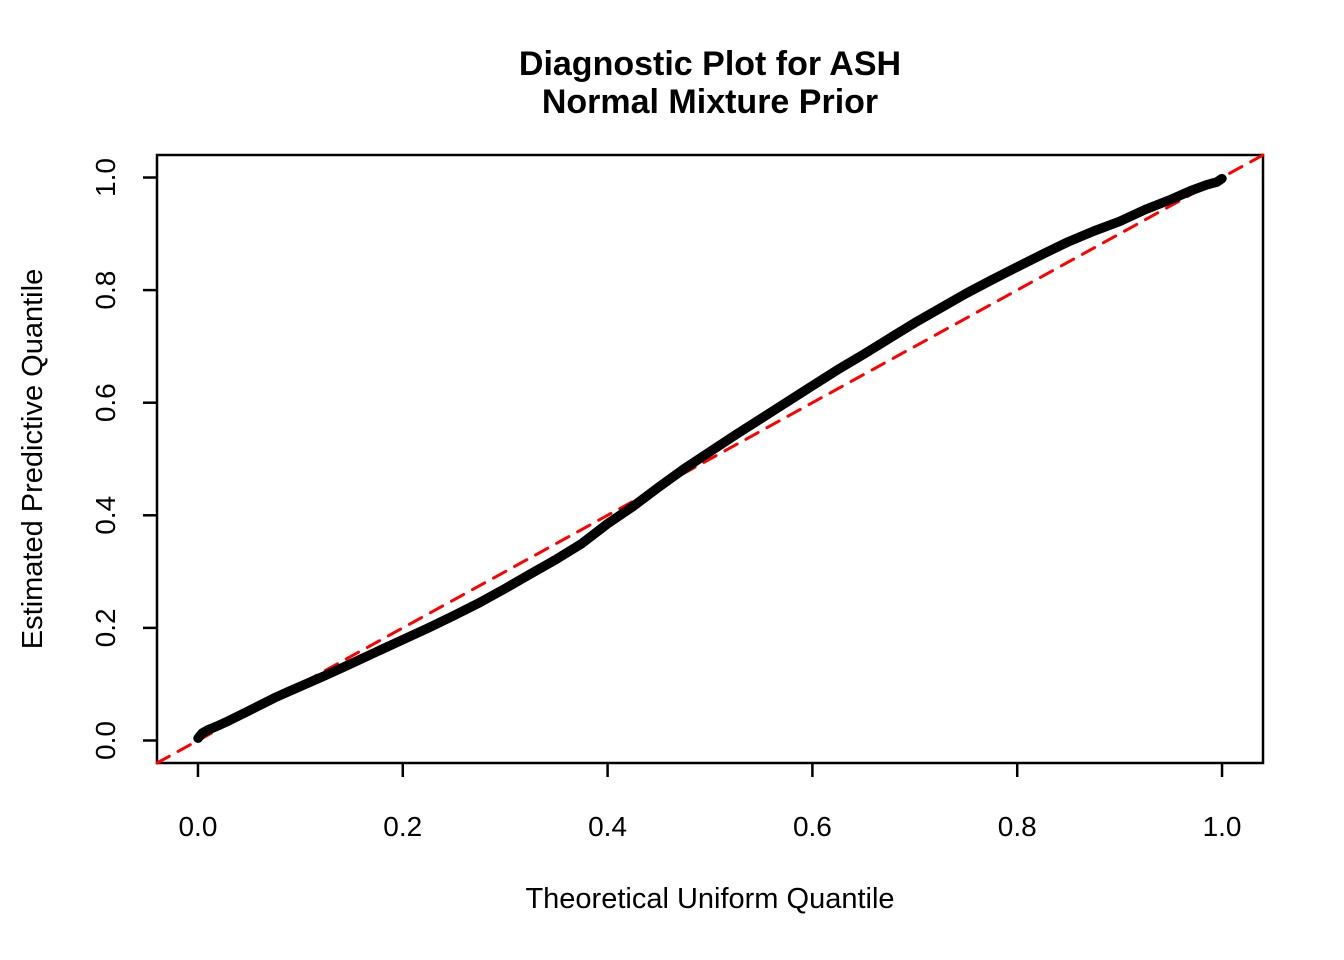  I want to click on y-tick-label: 0.4, so click(105, 515).